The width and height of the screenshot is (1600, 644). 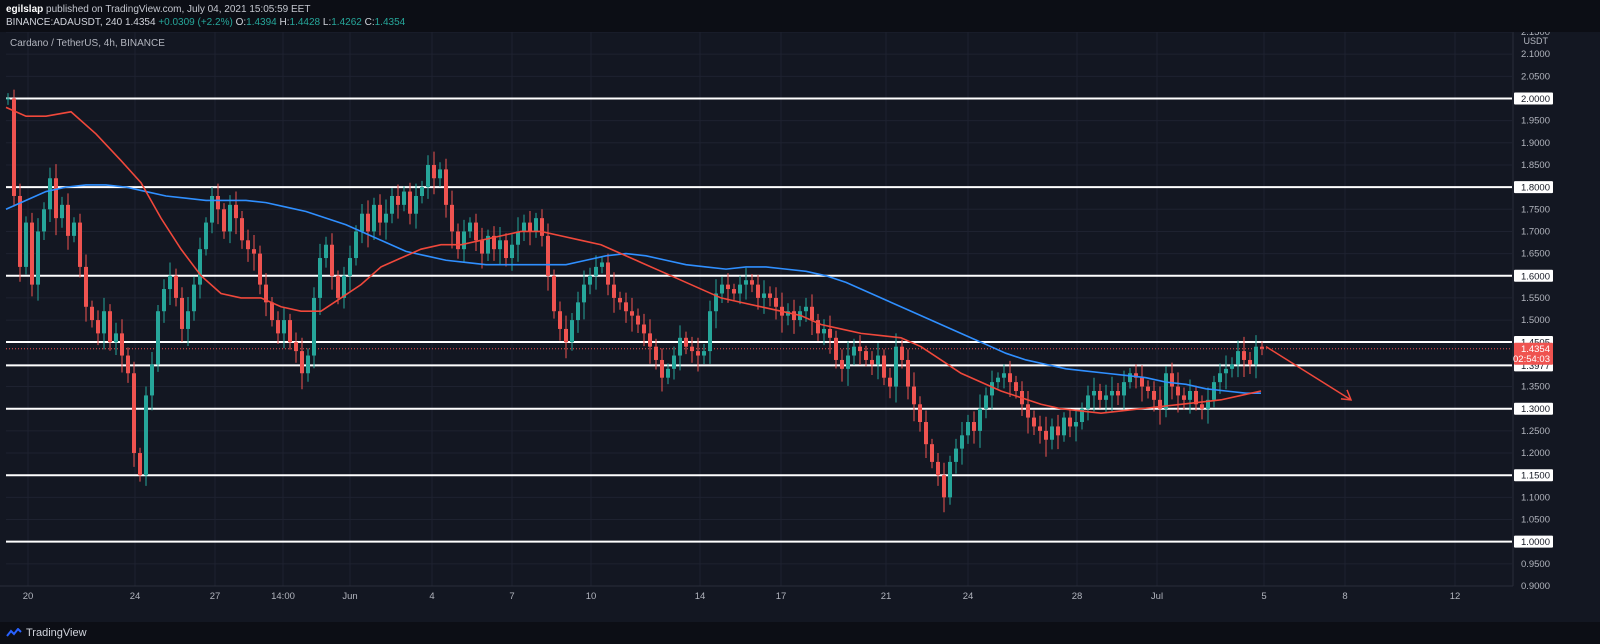 What do you see at coordinates (968, 596) in the screenshot?
I see `x-tick-label: 24` at bounding box center [968, 596].